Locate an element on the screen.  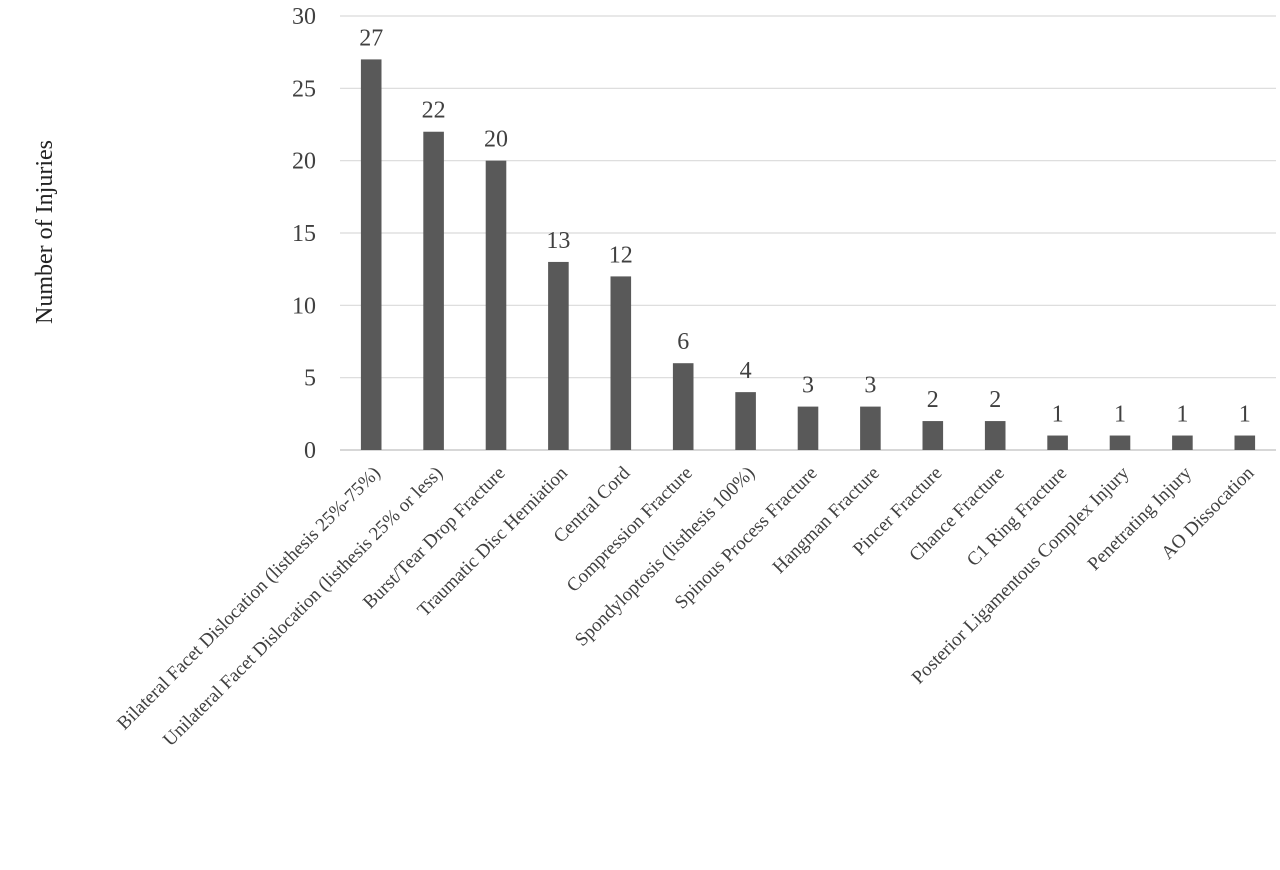
y-tick-label: 10 is located at coordinates (304, 306).